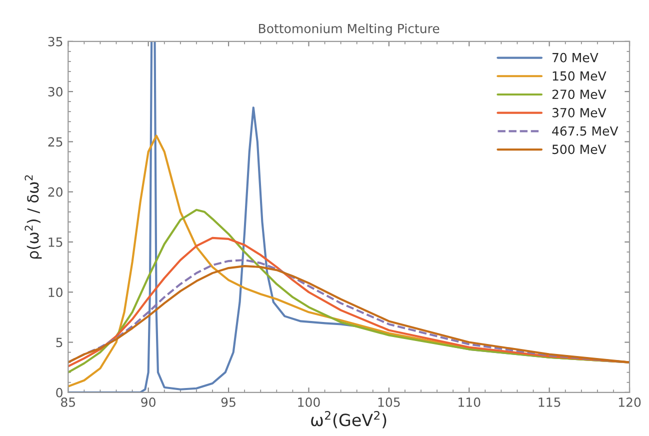 The height and width of the screenshot is (436, 649). Describe the element at coordinates (55, 242) in the screenshot. I see `y-tick-label: 15` at that location.